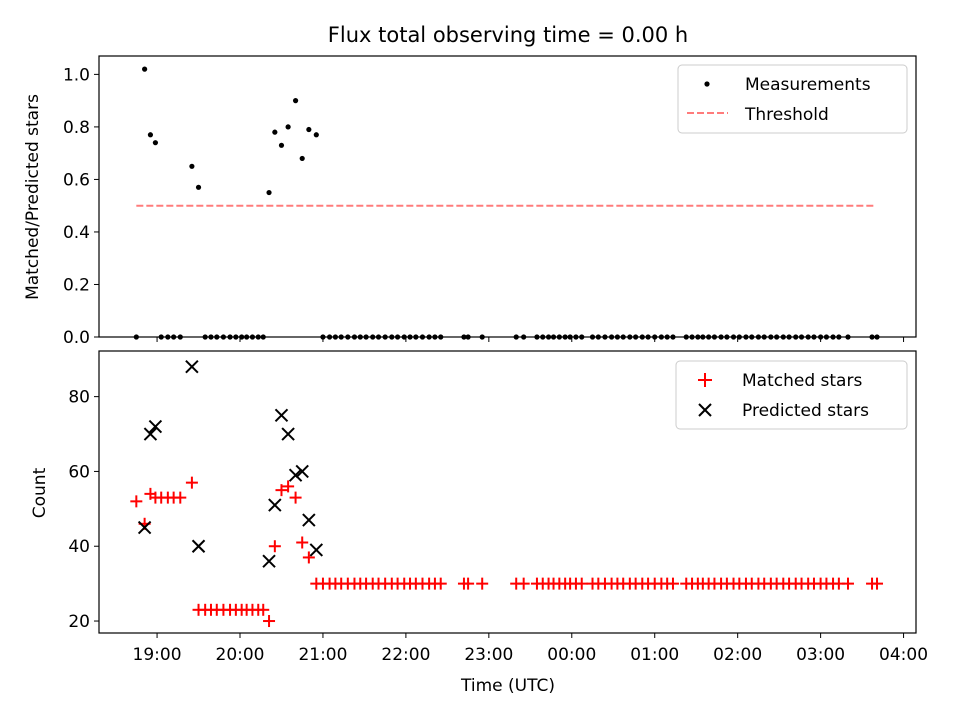 This screenshot has width=960, height=720. Describe the element at coordinates (488, 655) in the screenshot. I see `x-tick-label-4: 23:00` at that location.